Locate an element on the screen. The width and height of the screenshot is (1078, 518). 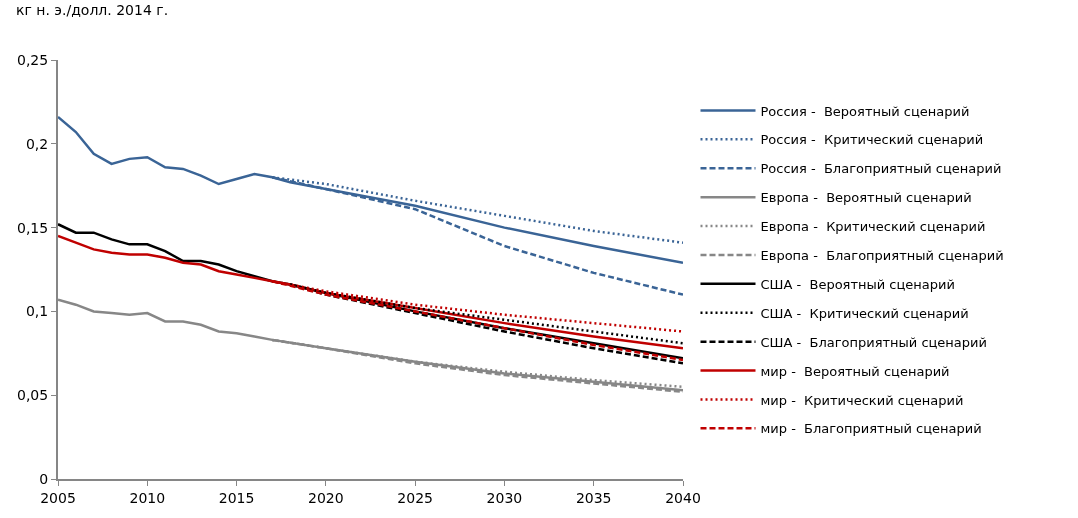
x-tick-label: 2035 is located at coordinates (593, 497).